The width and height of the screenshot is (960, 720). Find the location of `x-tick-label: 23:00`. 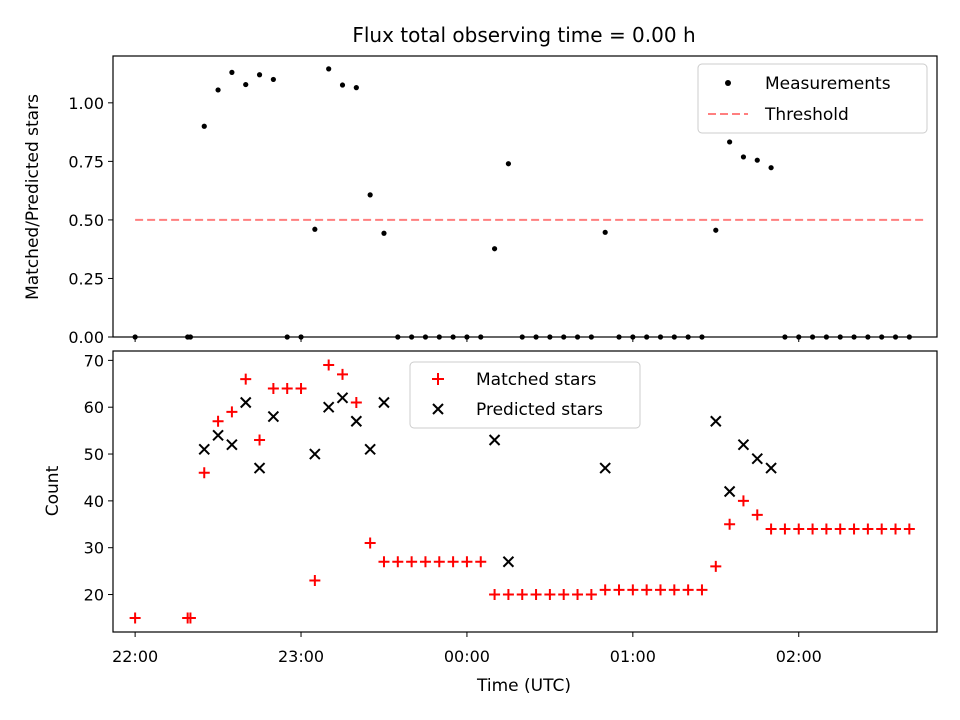

x-tick-label: 23:00 is located at coordinates (301, 656).